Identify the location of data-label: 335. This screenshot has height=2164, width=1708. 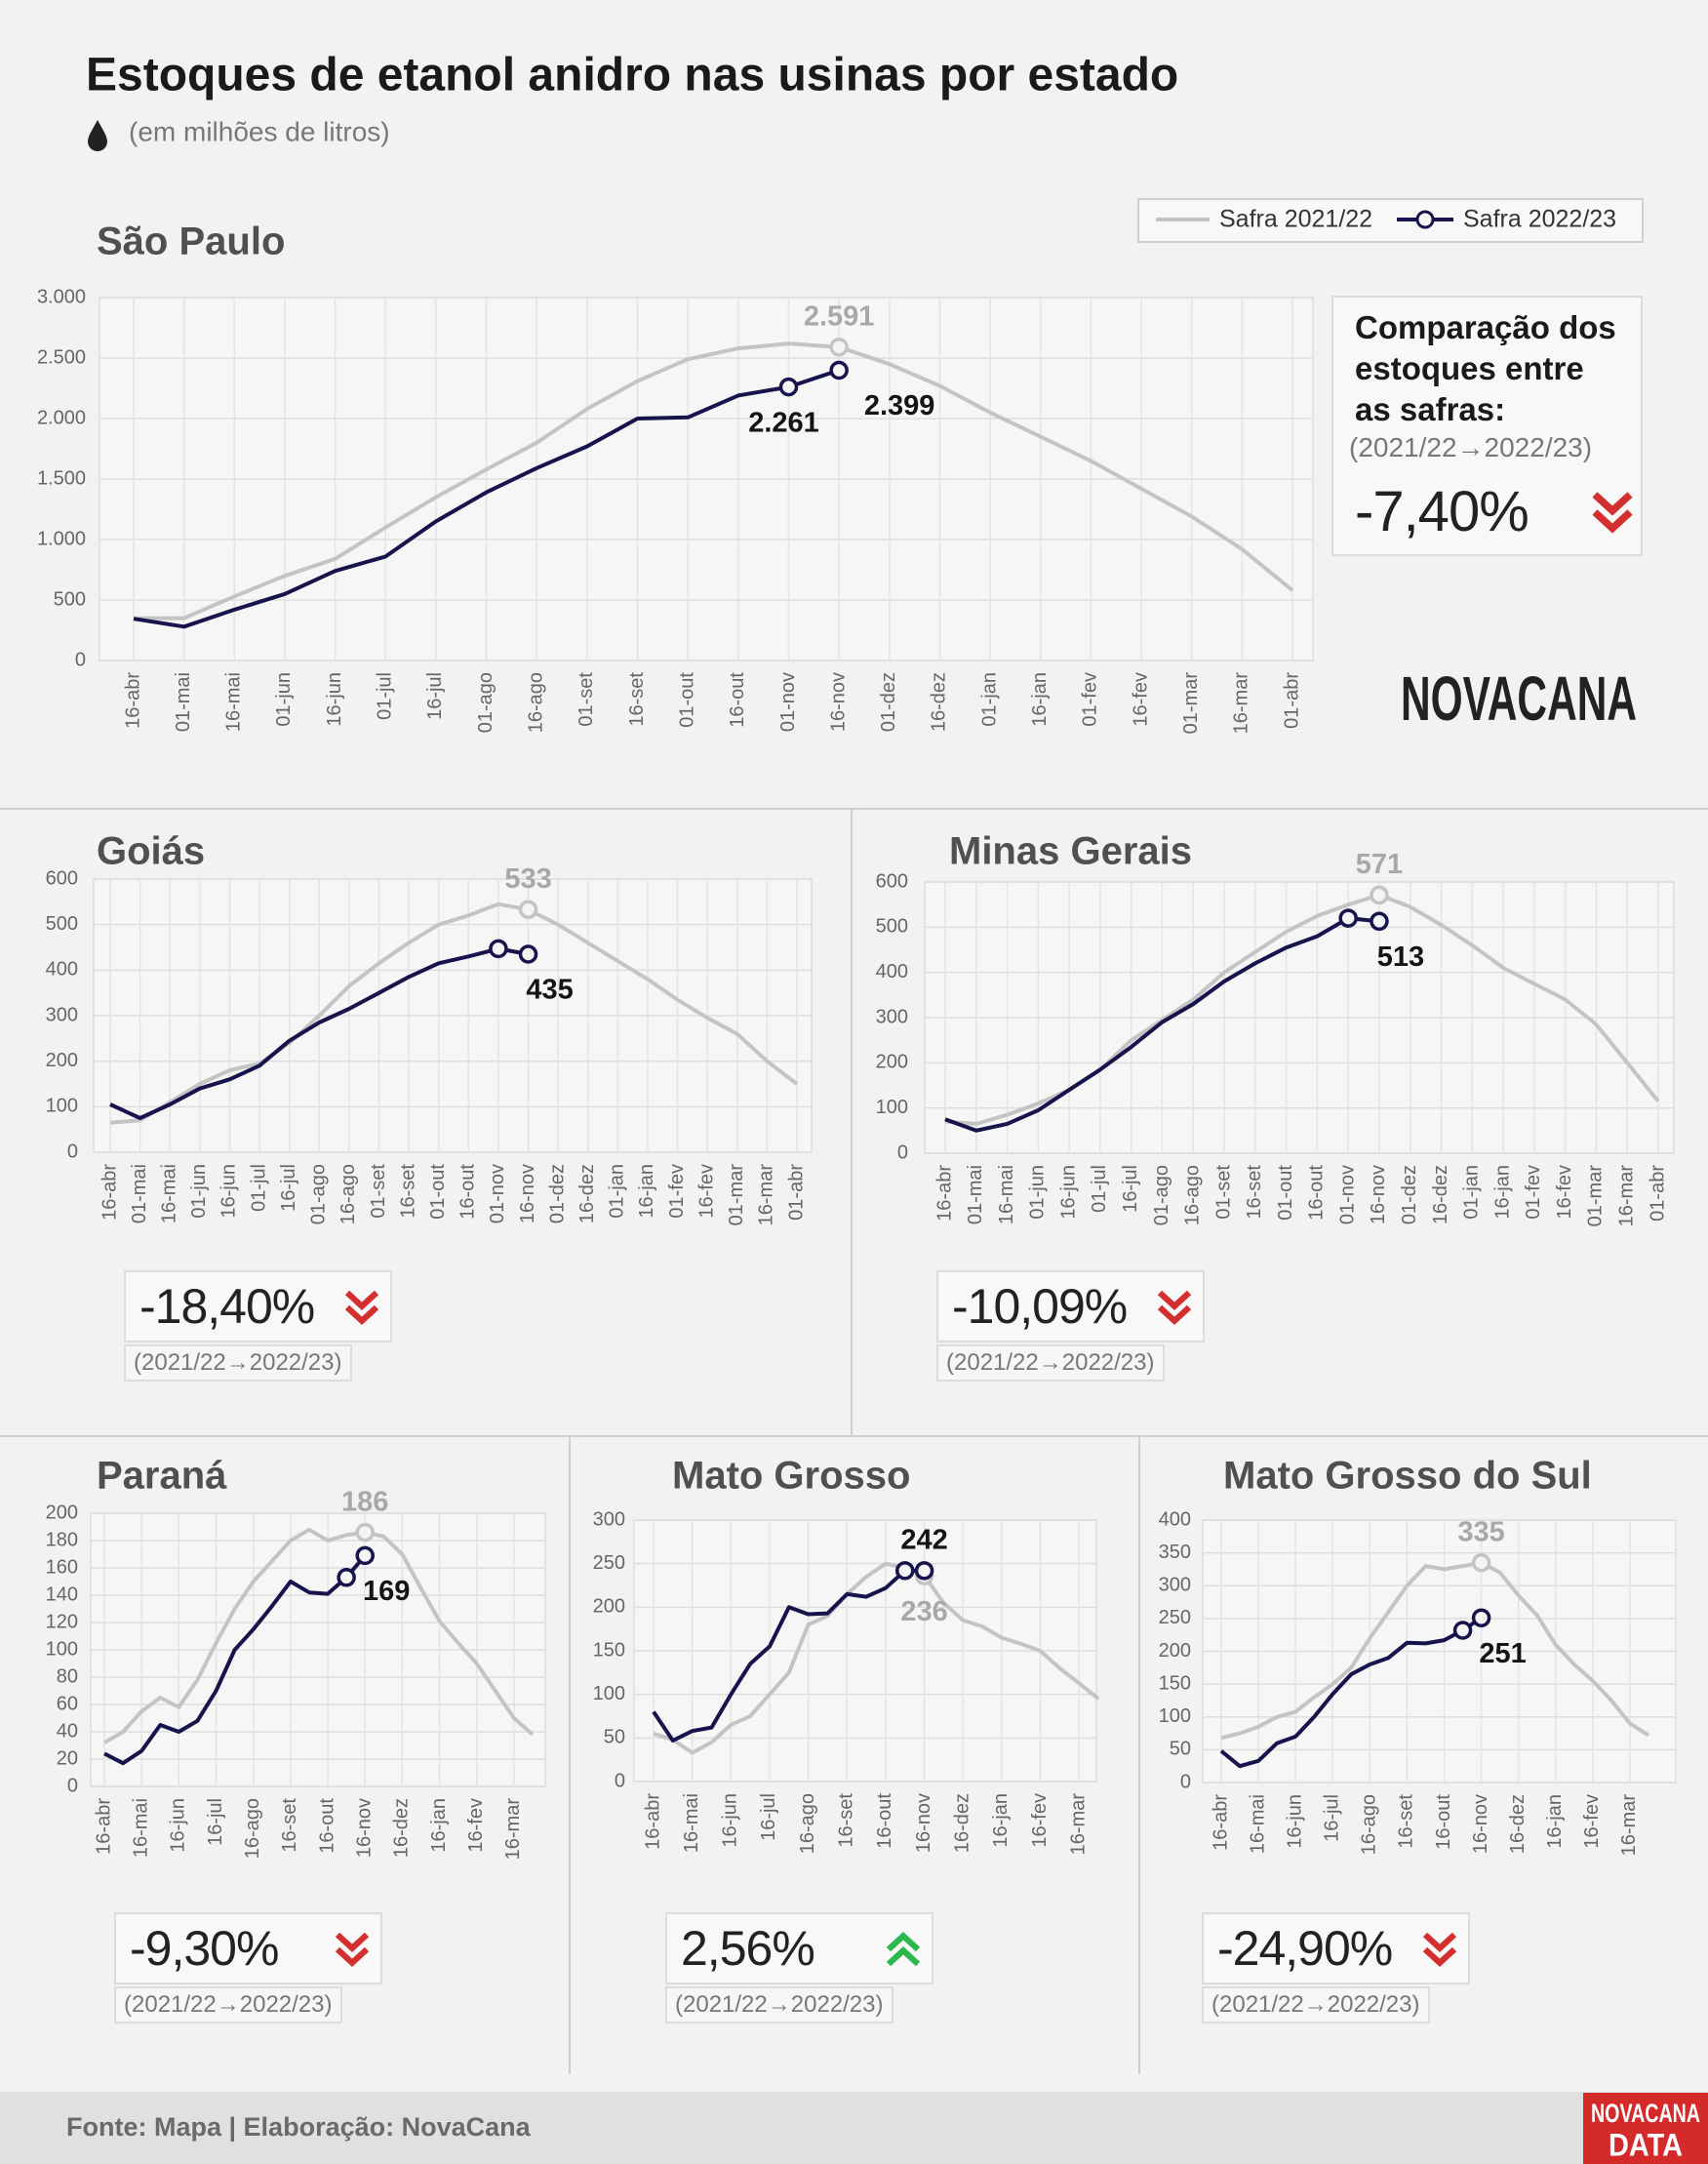
(1480, 1531).